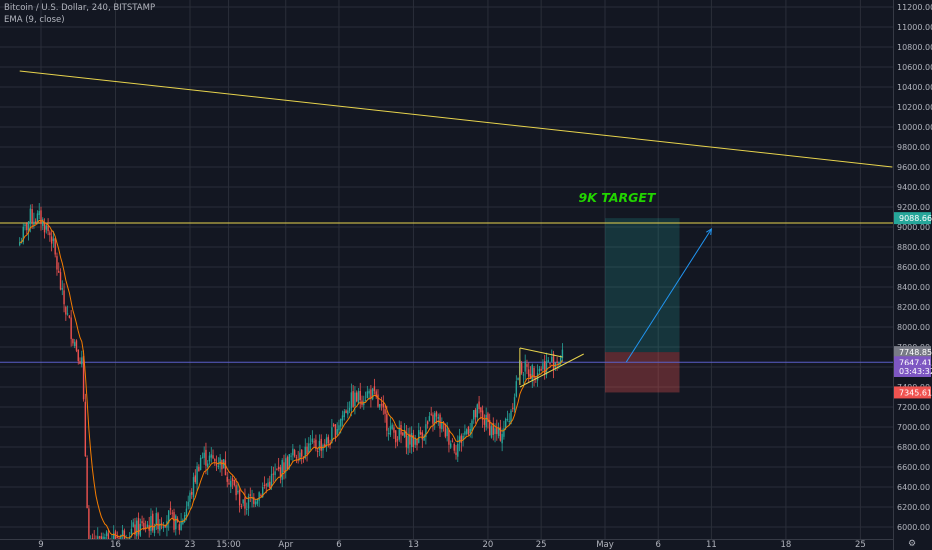  Describe the element at coordinates (80, 8) in the screenshot. I see `symbol-legend: Bitcoin / U.S. Dollar, 240, BITSTAMP` at that location.